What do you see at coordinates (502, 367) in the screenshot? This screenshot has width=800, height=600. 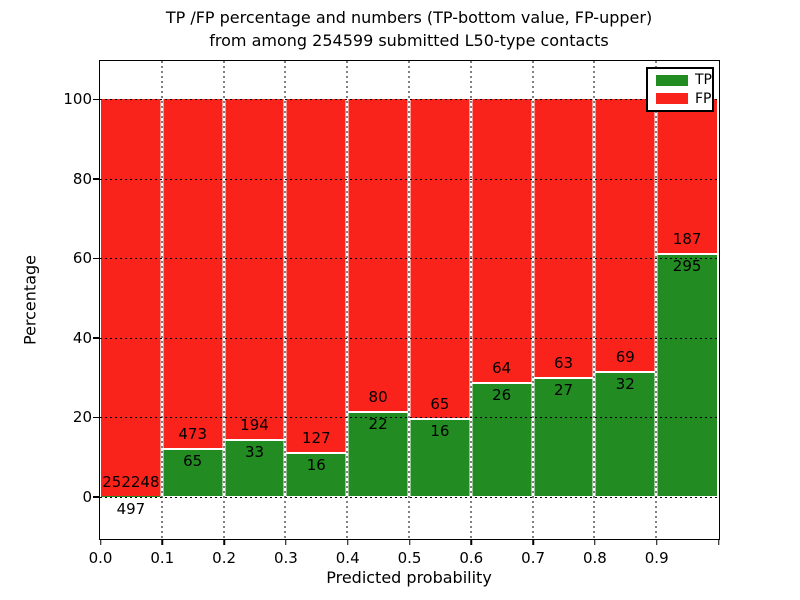 I see `fp-count-label: 64` at bounding box center [502, 367].